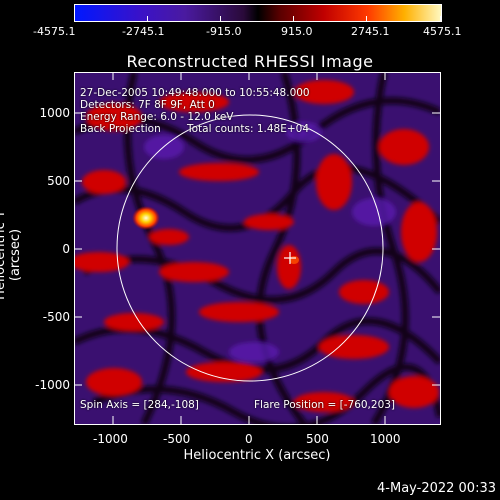 The height and width of the screenshot is (500, 500). What do you see at coordinates (325, 405) in the screenshot?
I see `flare-position-text: Flare Position = [-760,203]` at bounding box center [325, 405].